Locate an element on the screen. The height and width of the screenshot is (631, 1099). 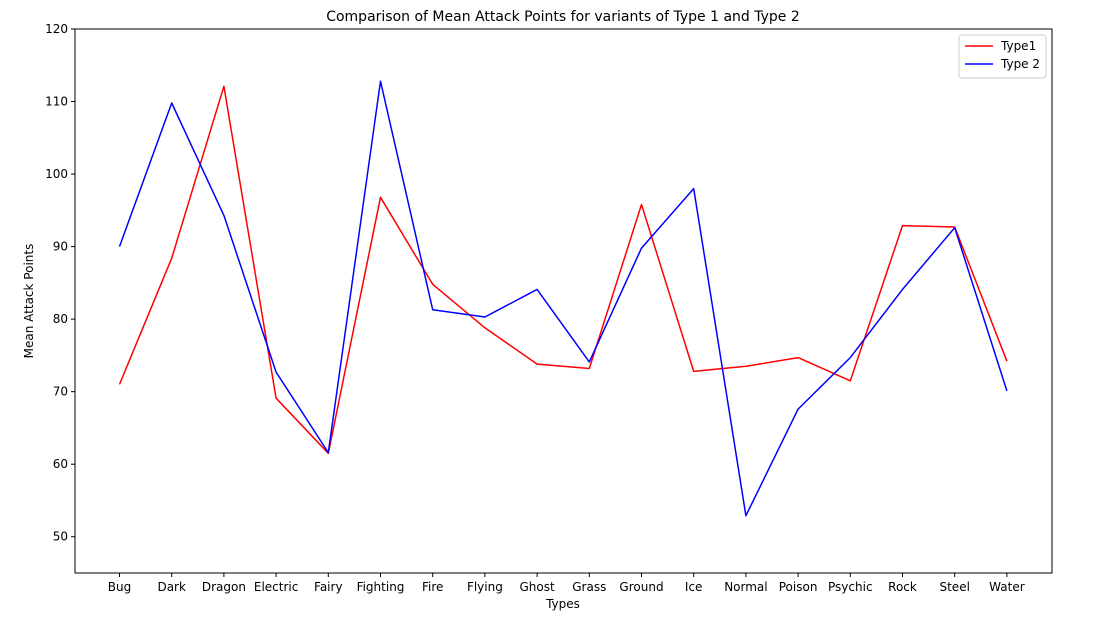
x-tick-label: Ice is located at coordinates (694, 587).